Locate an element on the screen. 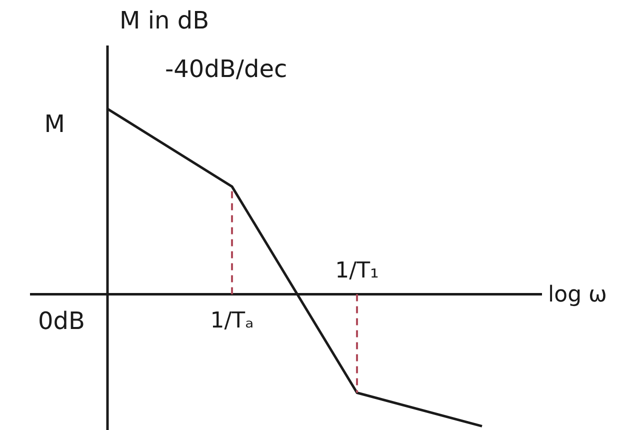 The height and width of the screenshot is (430, 631). x-tick-label: 1/T₁ is located at coordinates (357, 271).